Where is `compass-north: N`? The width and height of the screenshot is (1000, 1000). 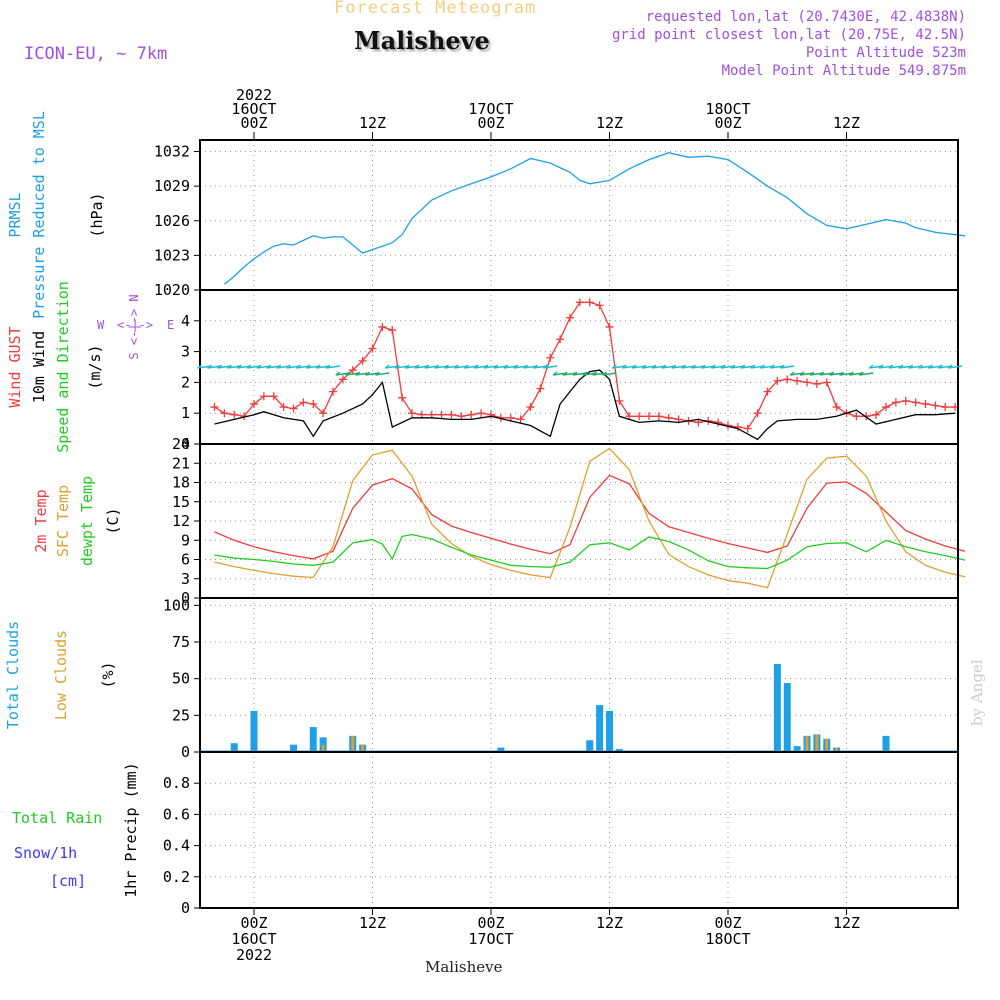 compass-north: N is located at coordinates (134, 297).